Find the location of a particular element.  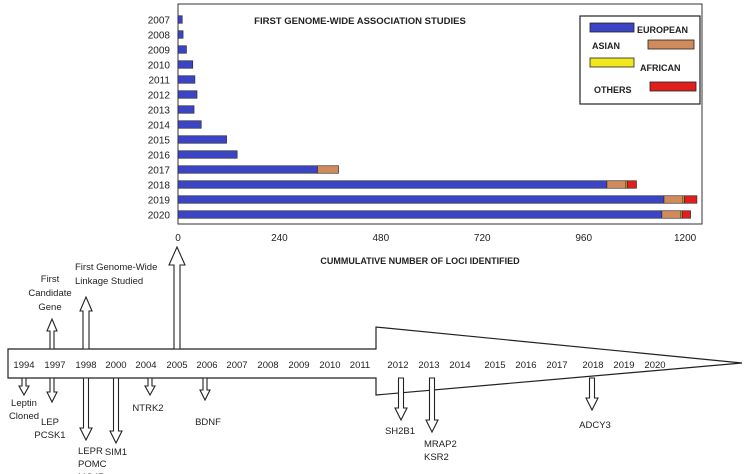

event-label: LEP is located at coordinates (50, 422).